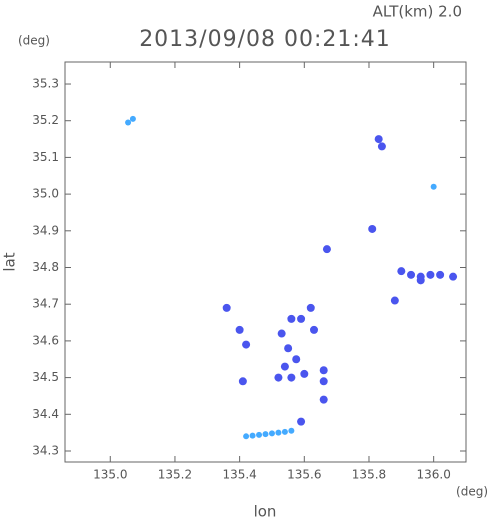 The image size is (491, 521). I want to click on y-tick-label: 35.2, so click(45, 120).